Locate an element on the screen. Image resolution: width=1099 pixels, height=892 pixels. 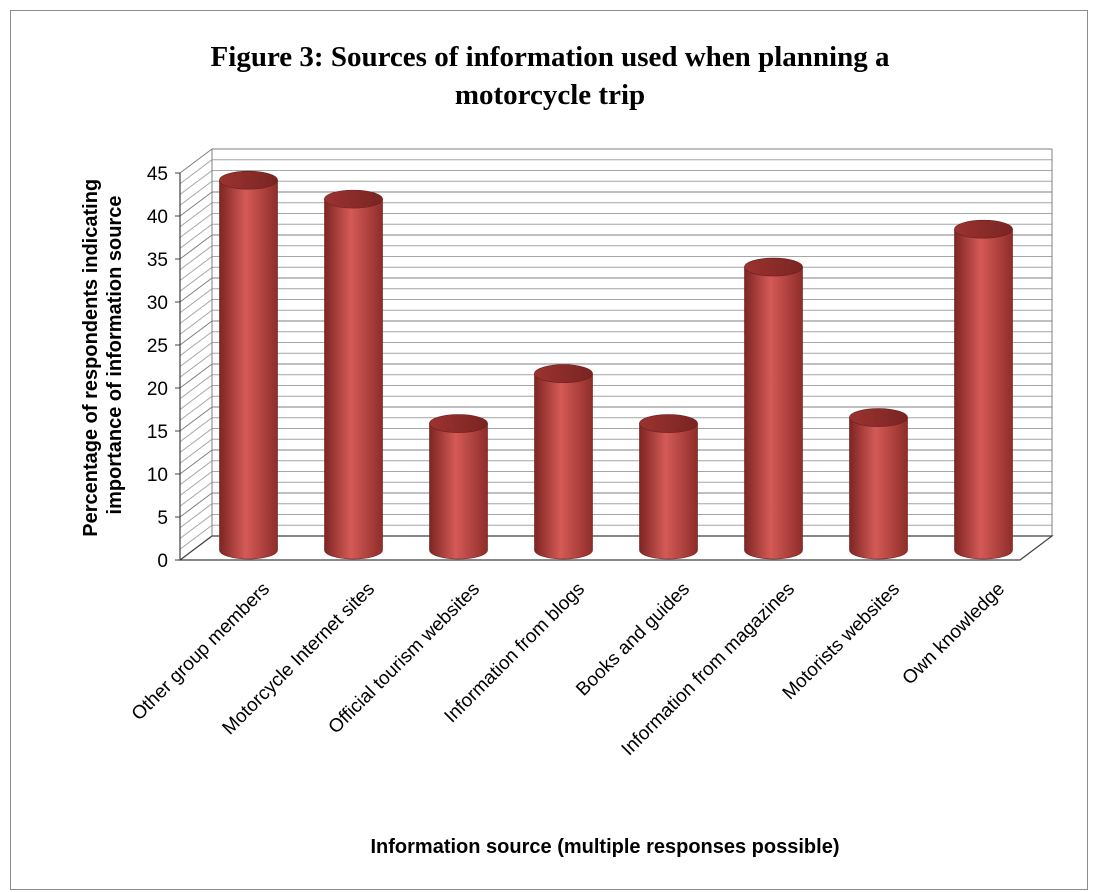
y-tick-label: 35 is located at coordinates (157, 260).